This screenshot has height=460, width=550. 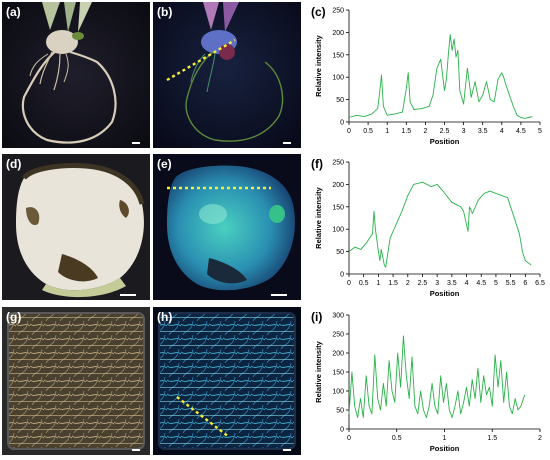 What do you see at coordinates (164, 164) in the screenshot?
I see `panel-label-e: (e)` at bounding box center [164, 164].